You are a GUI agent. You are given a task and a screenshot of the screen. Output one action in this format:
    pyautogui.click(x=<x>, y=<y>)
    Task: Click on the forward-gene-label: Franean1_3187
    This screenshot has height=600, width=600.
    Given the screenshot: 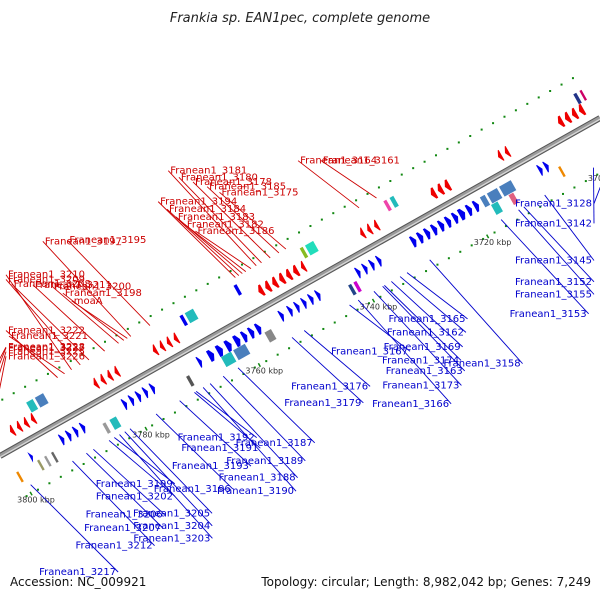 What is the action you would take?
    pyautogui.click(x=274, y=443)
    